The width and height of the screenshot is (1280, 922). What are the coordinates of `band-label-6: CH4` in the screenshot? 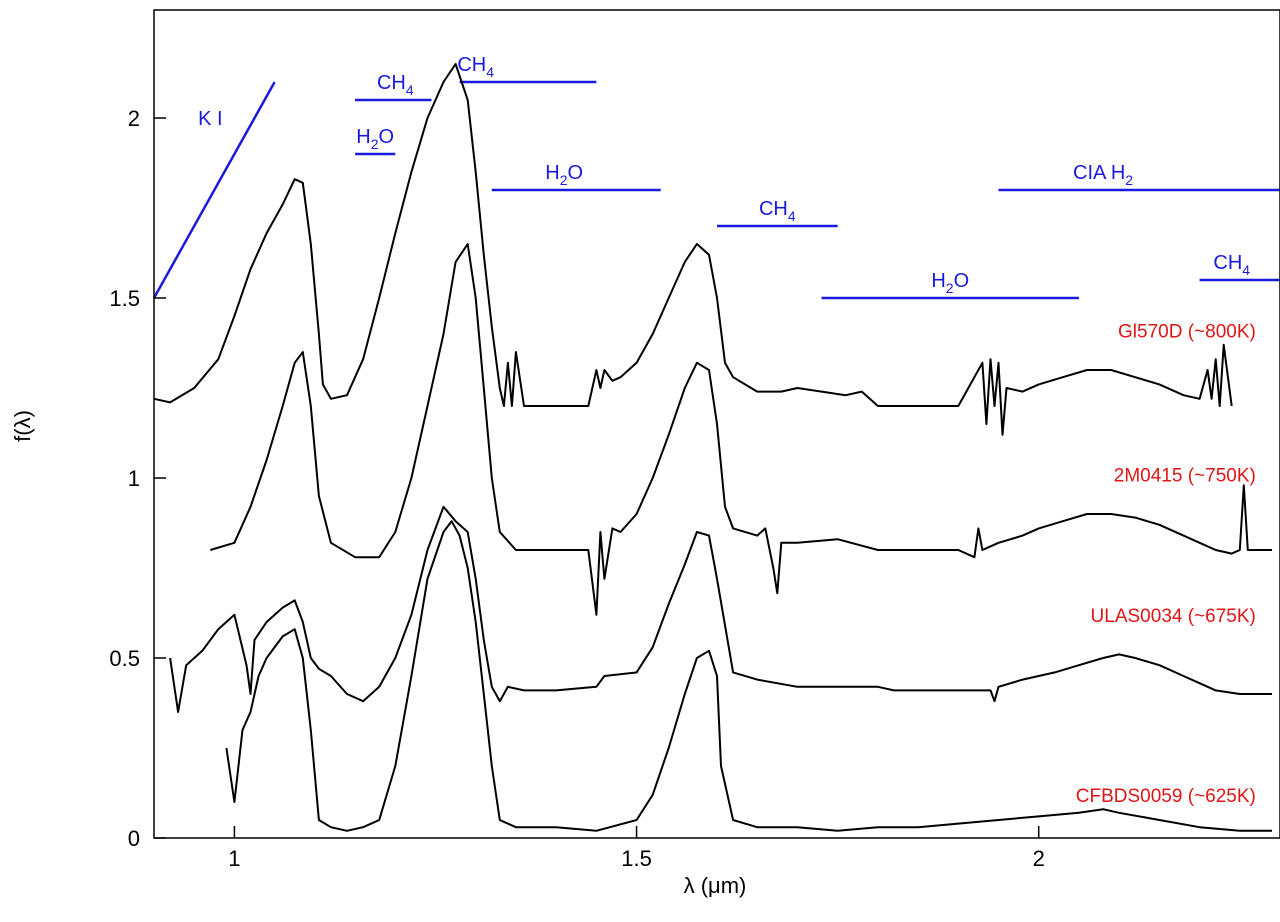 It's located at (777, 211).